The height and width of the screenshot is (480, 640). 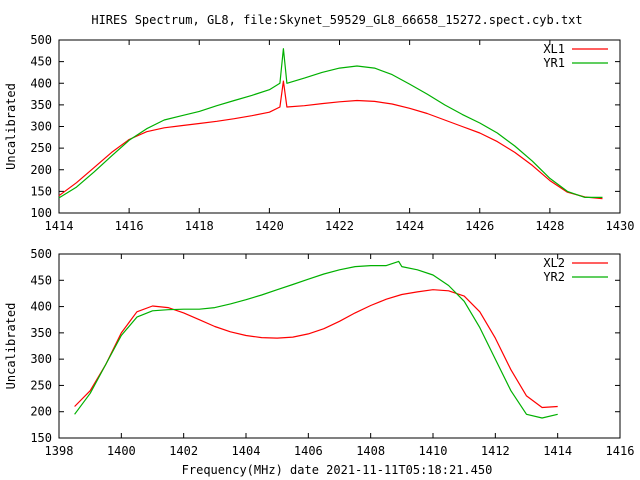 I want to click on x-tick-label: 1402, so click(x=183, y=451).